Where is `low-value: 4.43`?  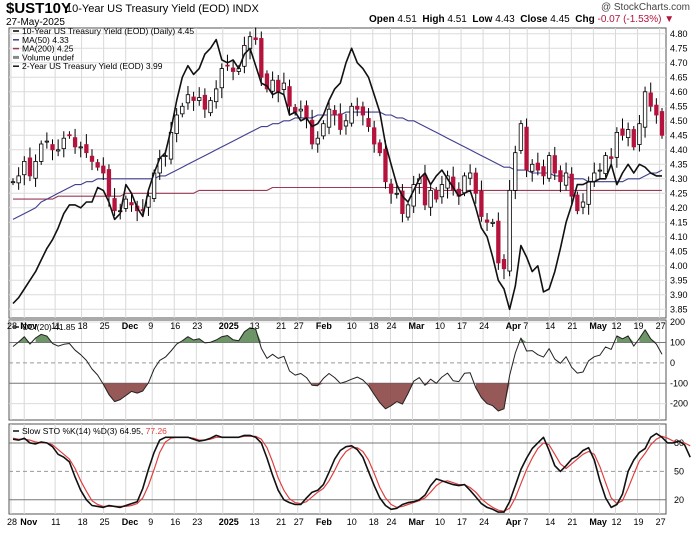
low-value: 4.43 is located at coordinates (505, 19).